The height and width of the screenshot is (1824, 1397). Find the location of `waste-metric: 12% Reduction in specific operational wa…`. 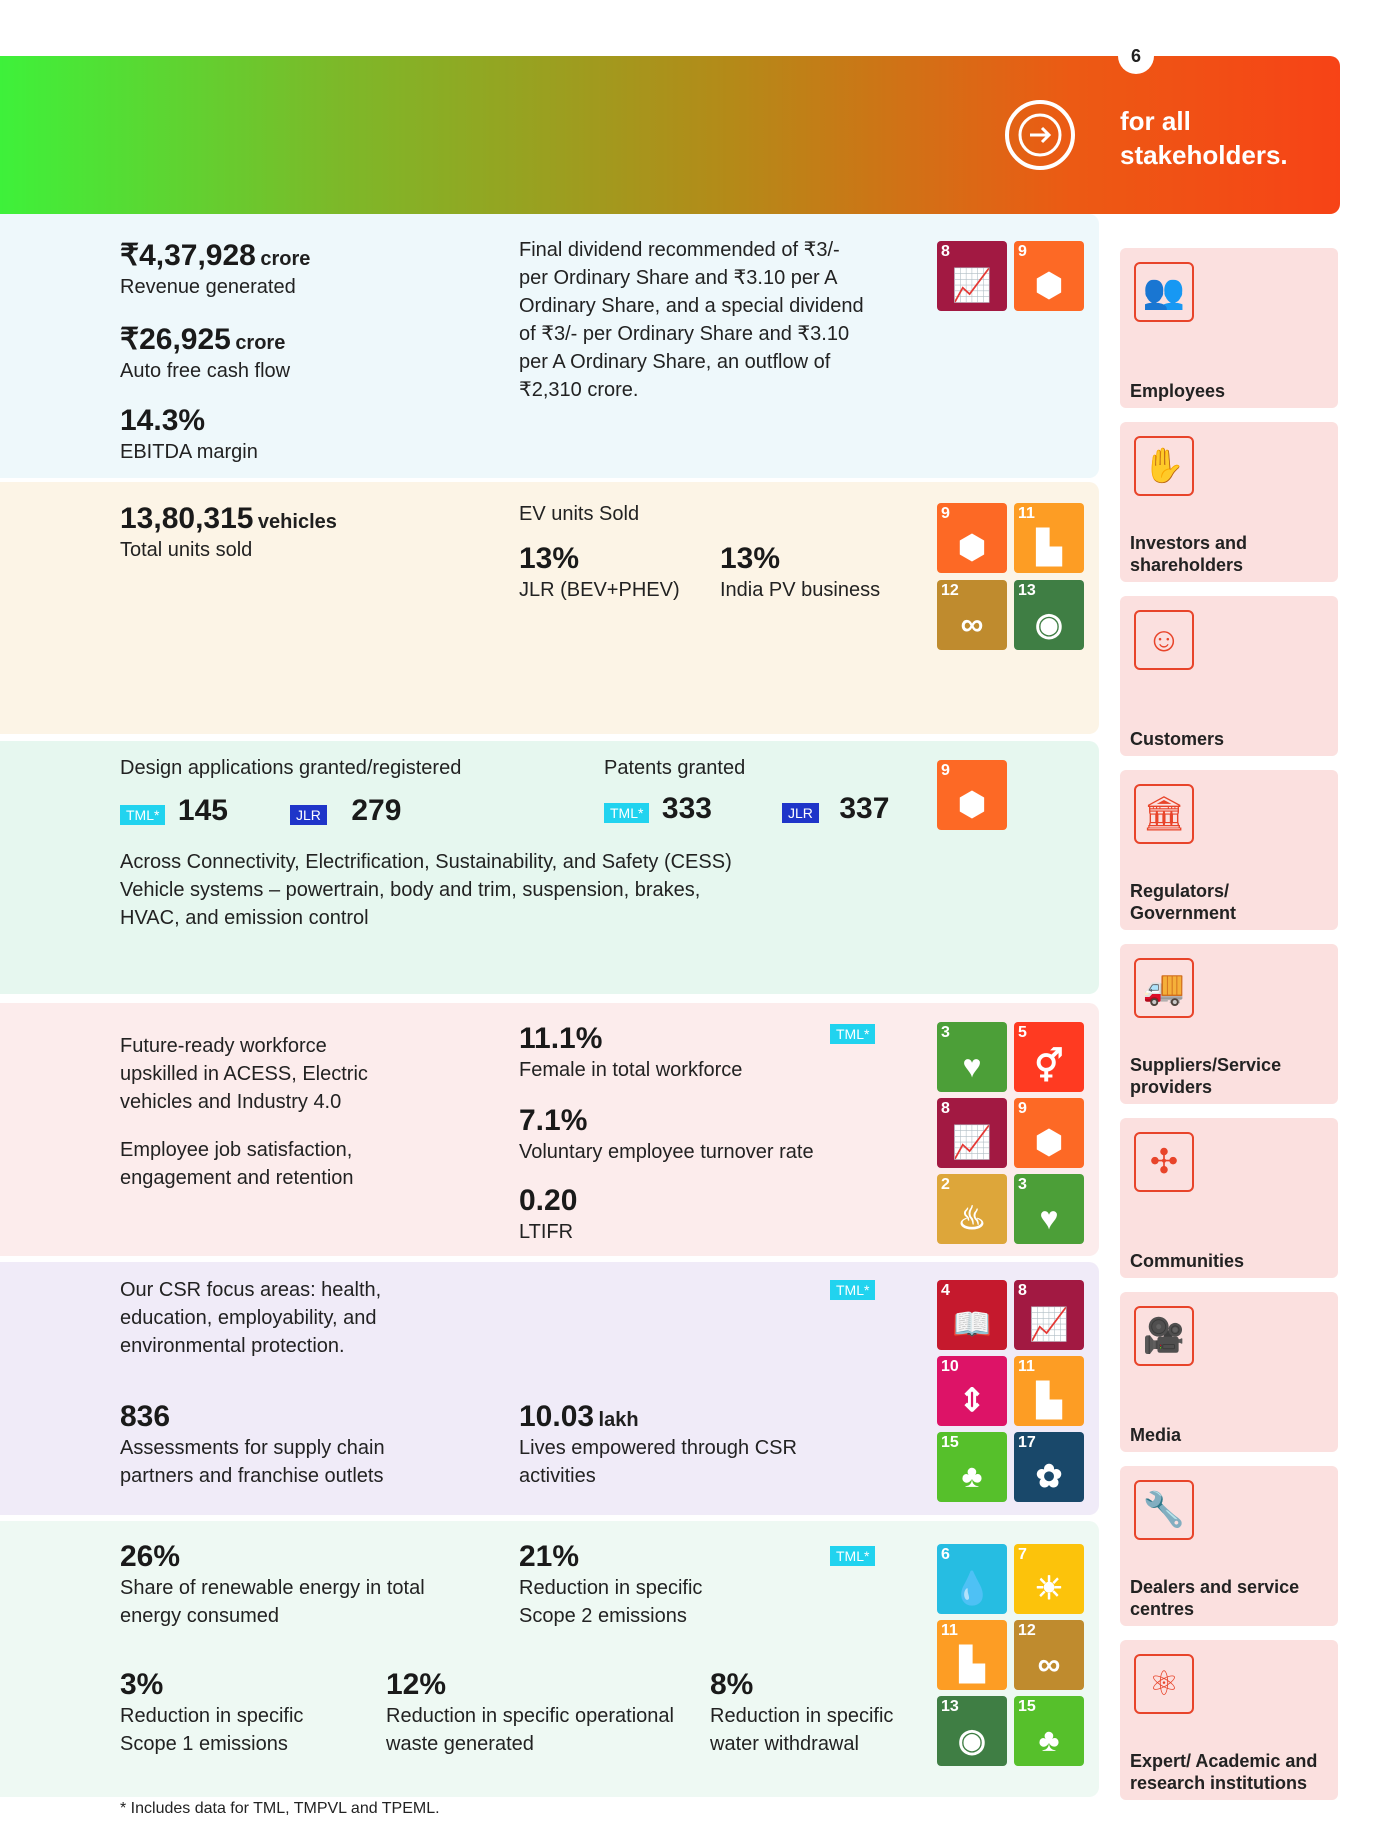

waste-metric: 12% Reduction in specific operational wa… is located at coordinates (530, 1711).